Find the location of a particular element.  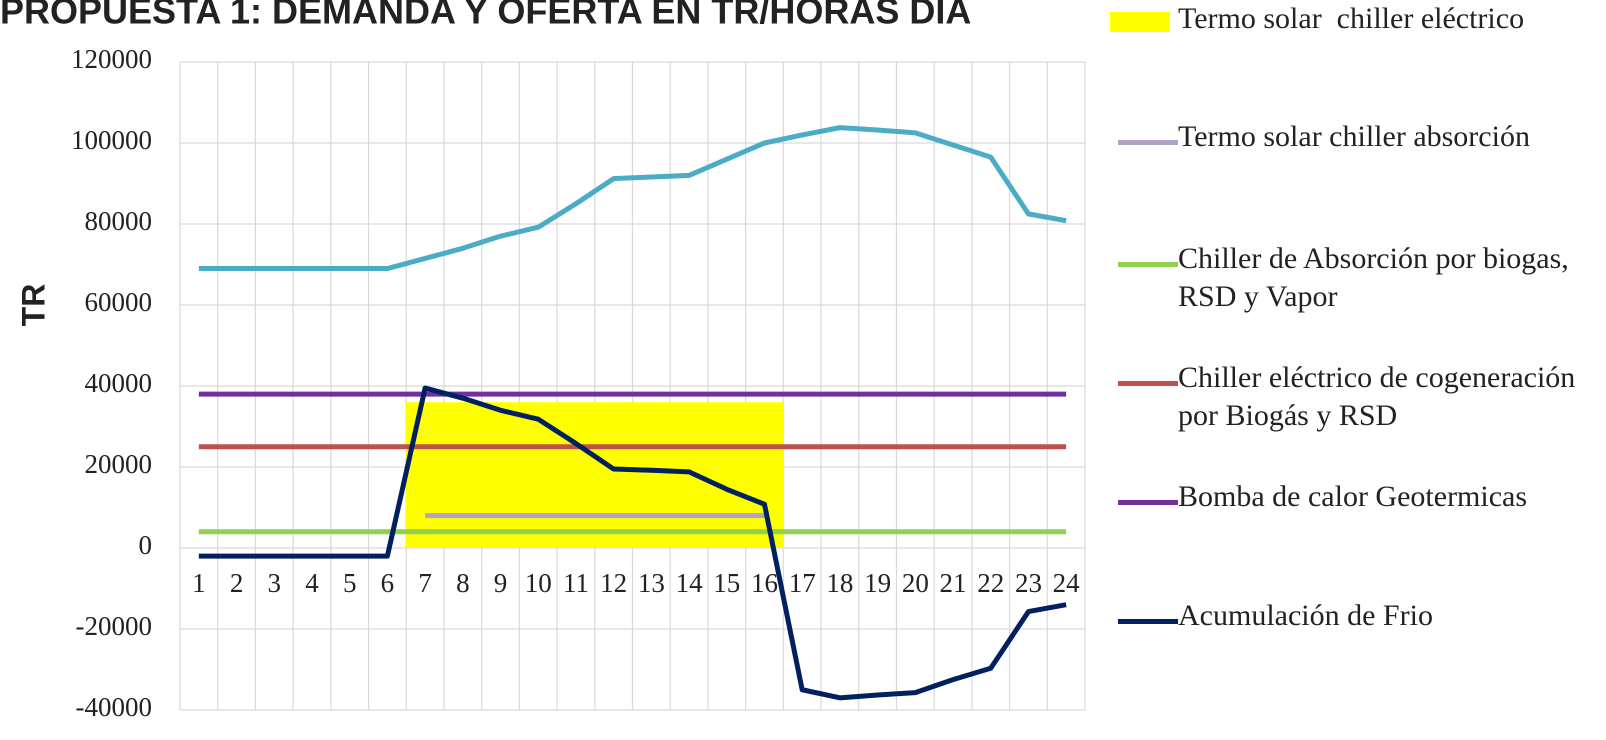

x-tick-label: 4 is located at coordinates (312, 583).